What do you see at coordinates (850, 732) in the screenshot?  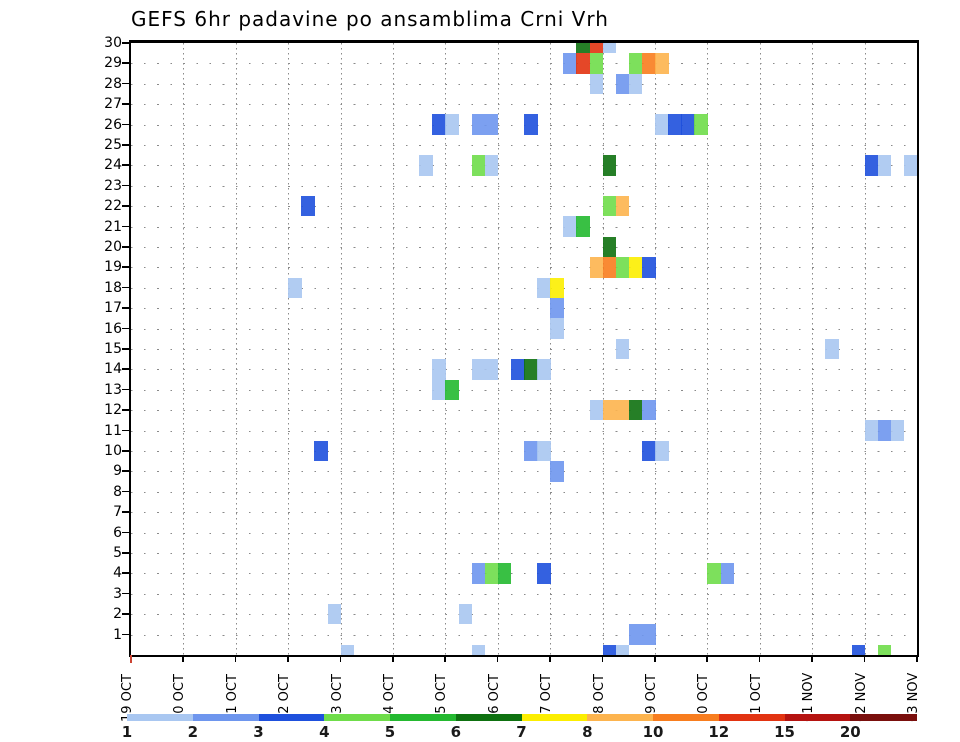 I see `colorbar-tick-label: 20` at bounding box center [850, 732].